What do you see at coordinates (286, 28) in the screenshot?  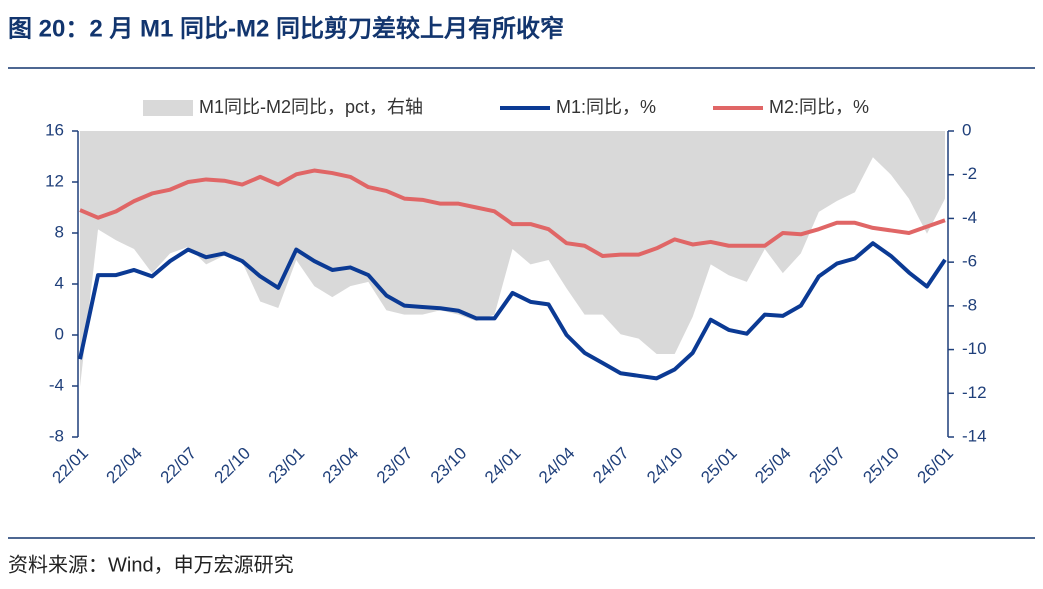 I see `chart-title: 图 20：2 月 M1 同比-M2 同比剪刀差较上月有所收窄` at bounding box center [286, 28].